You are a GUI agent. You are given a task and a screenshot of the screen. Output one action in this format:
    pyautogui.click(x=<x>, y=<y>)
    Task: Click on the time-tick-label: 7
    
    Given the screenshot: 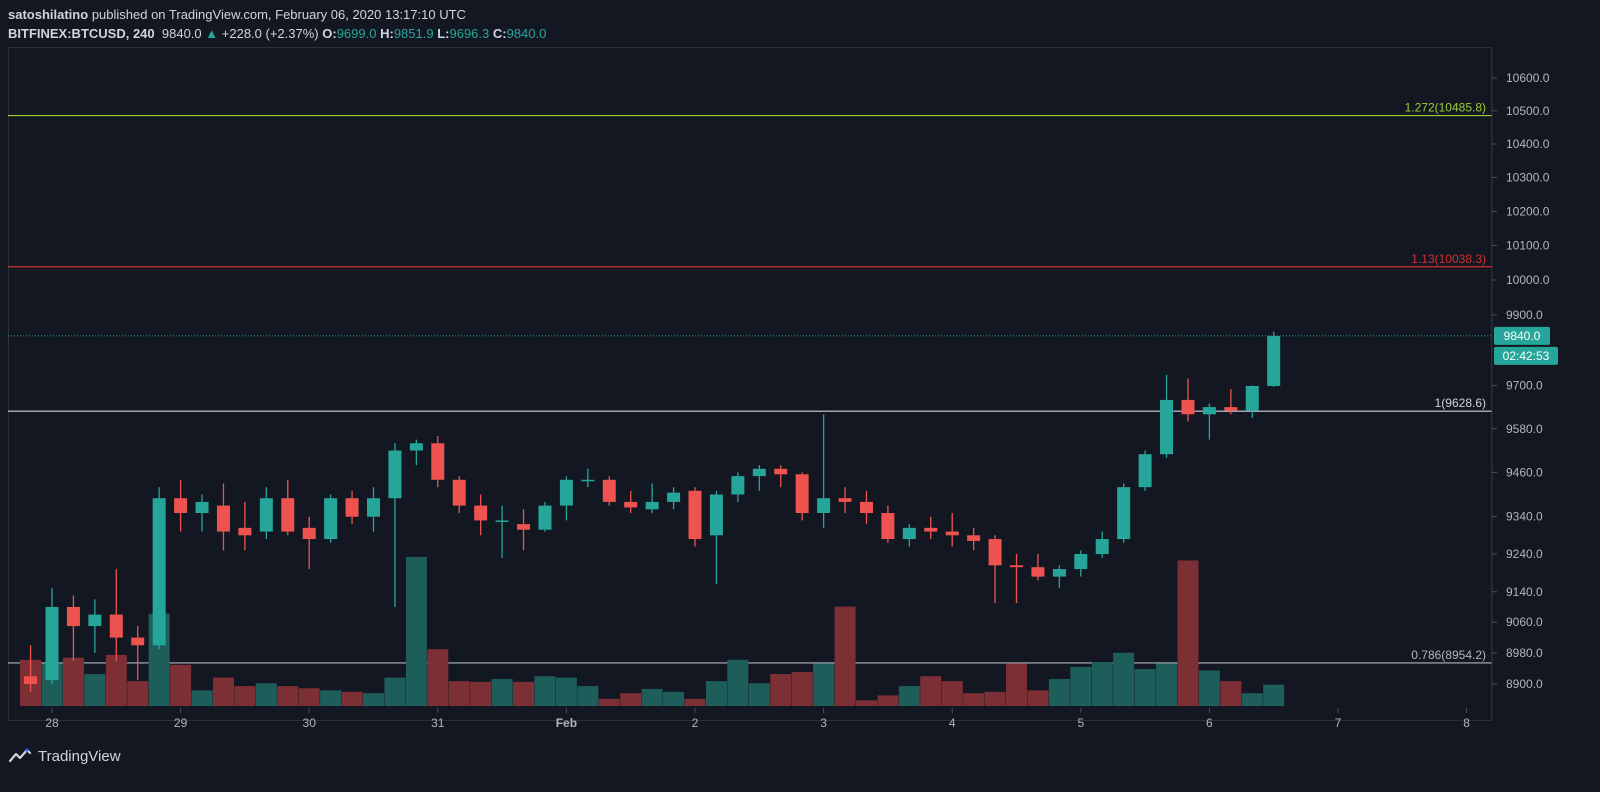 What is the action you would take?
    pyautogui.click(x=1338, y=723)
    